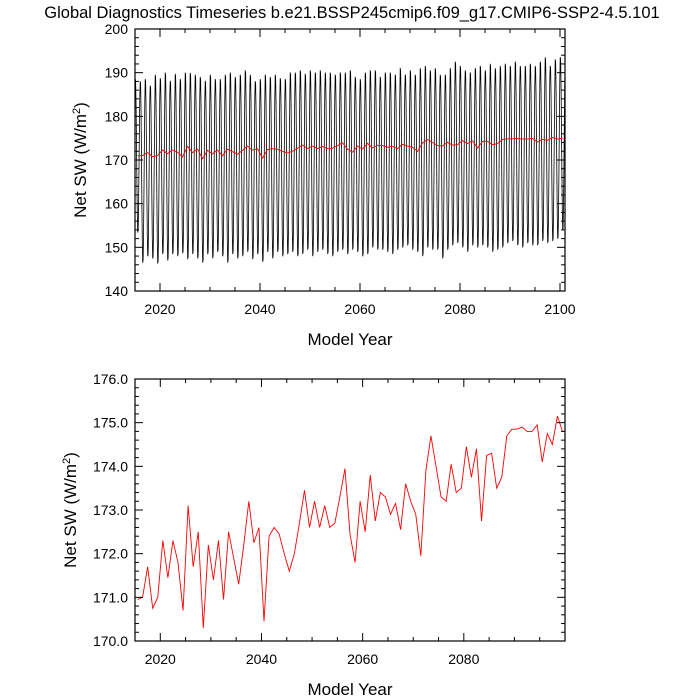  I want to click on y-tick-label: 170, so click(117, 160).